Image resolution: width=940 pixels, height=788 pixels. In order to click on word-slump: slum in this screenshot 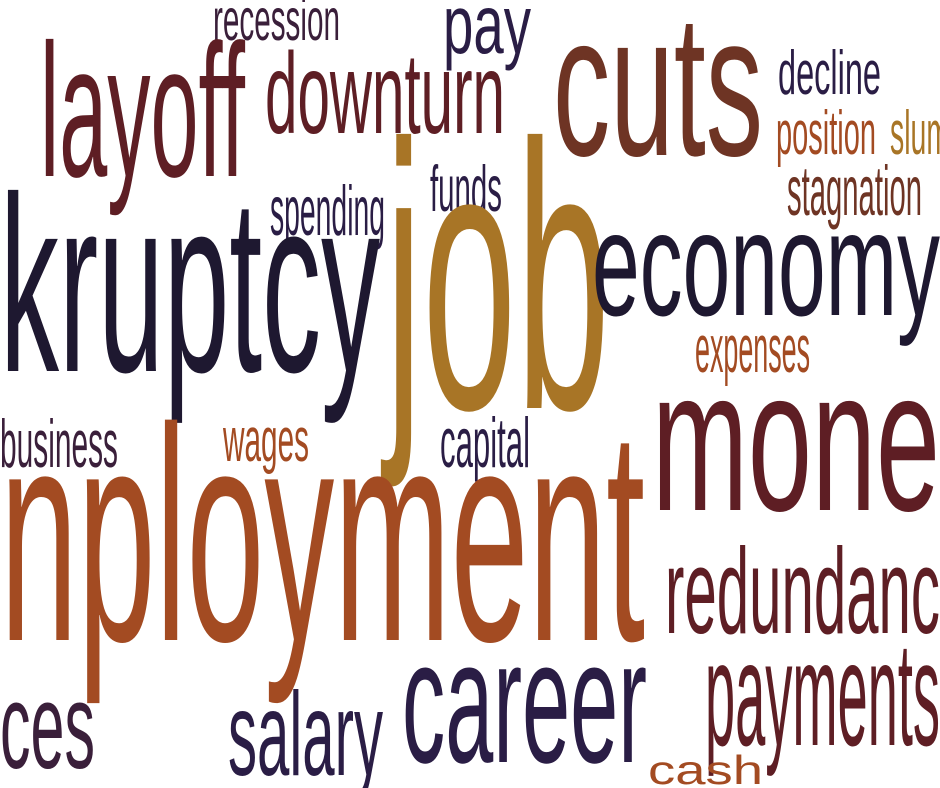, I will do `click(915, 133)`.